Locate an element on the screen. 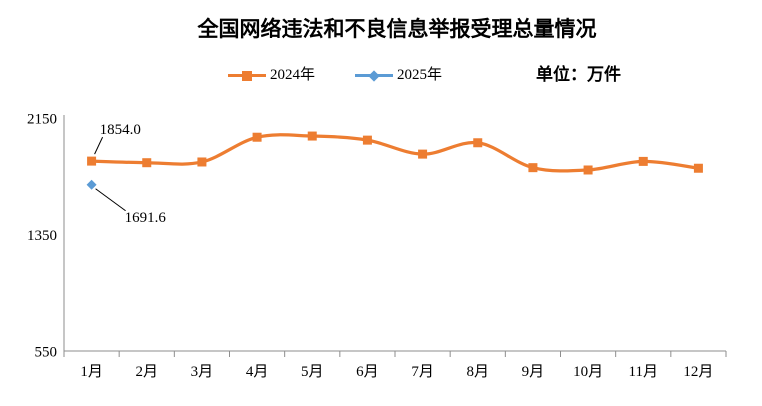 This screenshot has height=406, width=762. x-tick-label: 12月 is located at coordinates (698, 372).